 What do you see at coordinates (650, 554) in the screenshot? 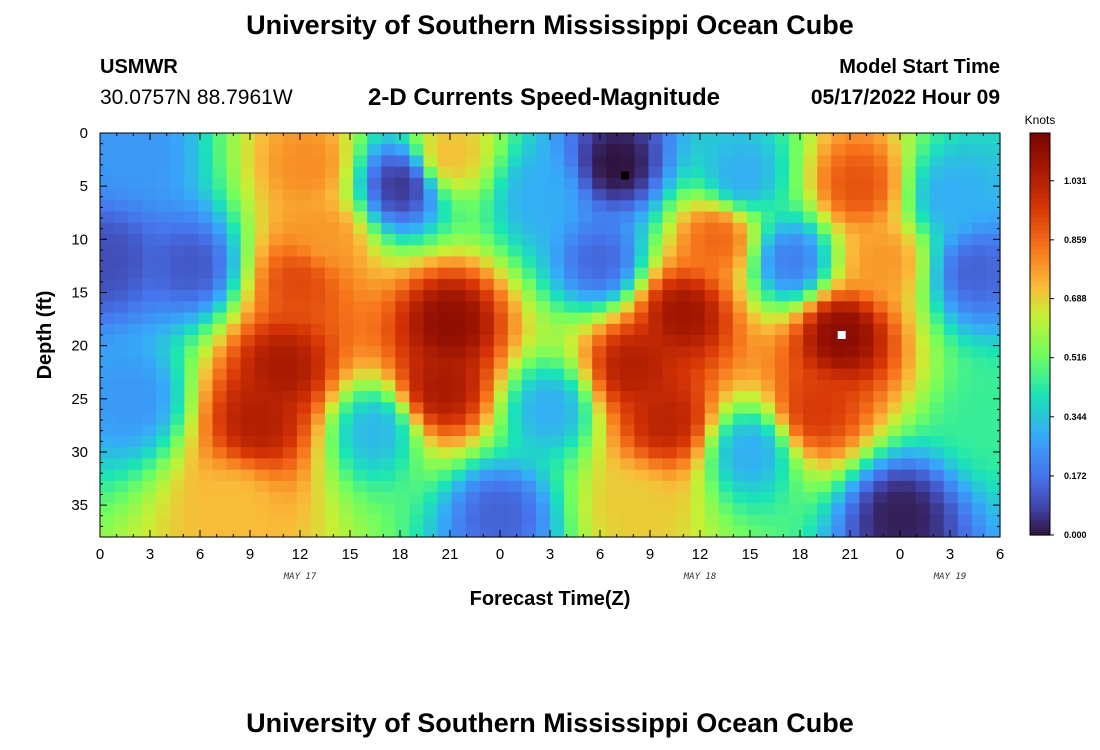
I see `x-tick-label: 9` at bounding box center [650, 554].